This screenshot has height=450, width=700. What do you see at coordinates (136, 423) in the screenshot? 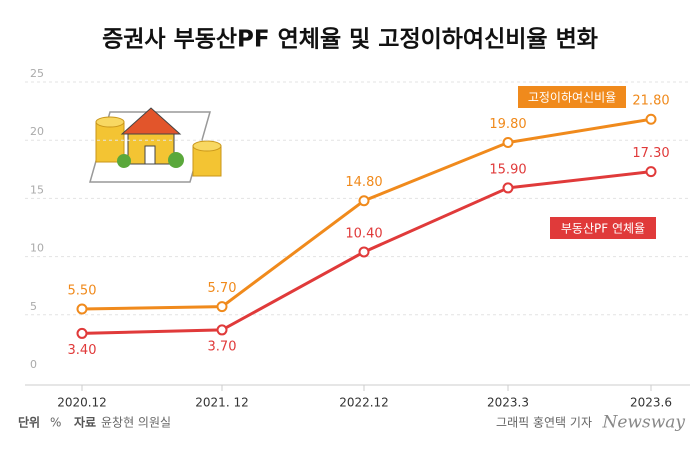
I see `source: 윤창현 의원실` at bounding box center [136, 423].